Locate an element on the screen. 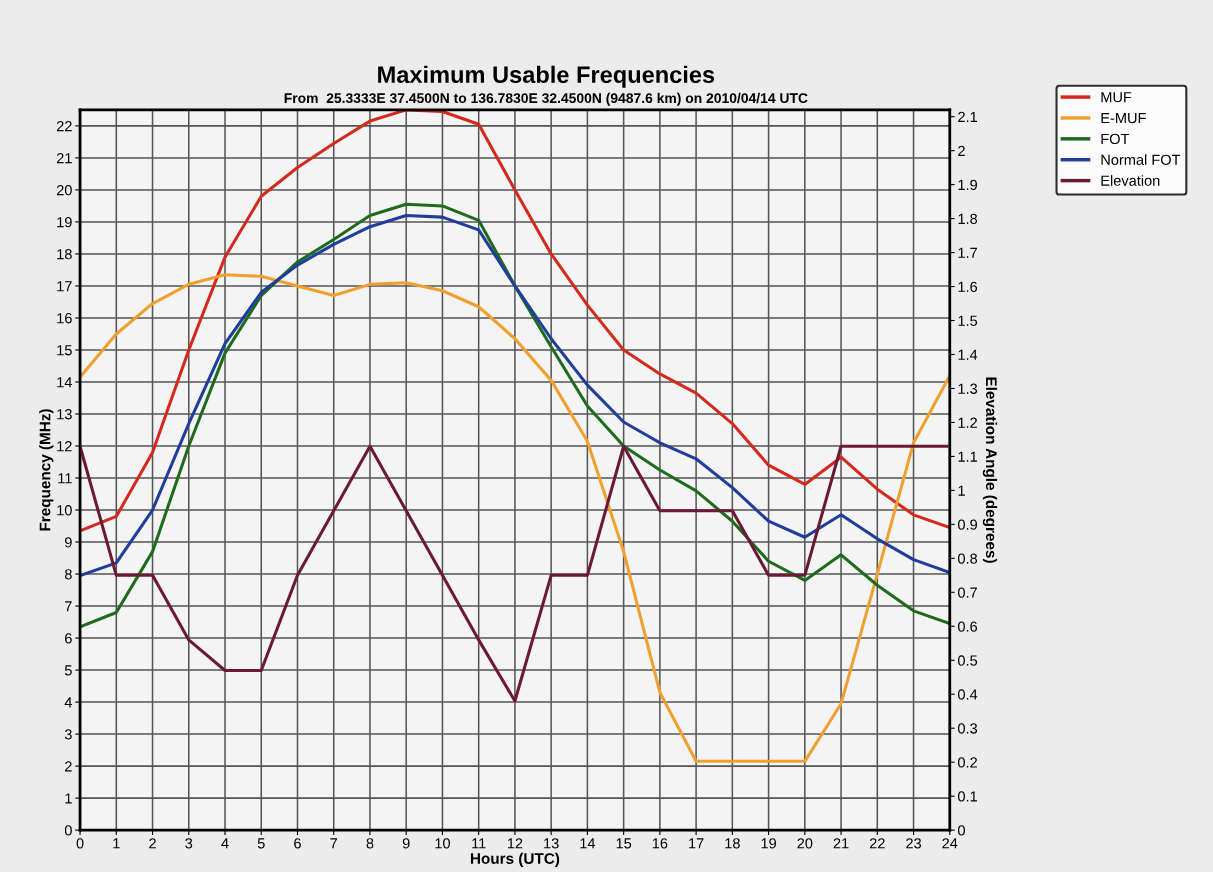 This screenshot has width=1213, height=872. y2-tick-label: 0.2 is located at coordinates (967, 762).